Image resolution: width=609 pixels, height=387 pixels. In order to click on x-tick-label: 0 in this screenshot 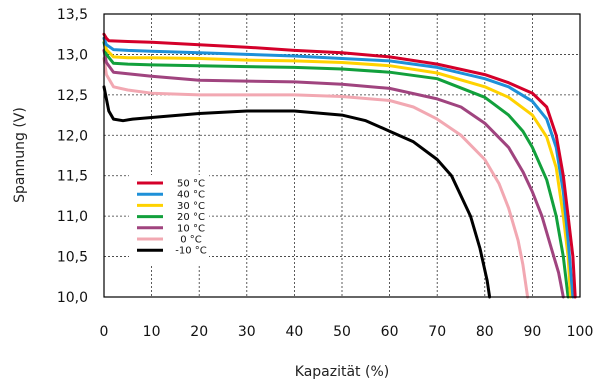, I will do `click(104, 332)`.